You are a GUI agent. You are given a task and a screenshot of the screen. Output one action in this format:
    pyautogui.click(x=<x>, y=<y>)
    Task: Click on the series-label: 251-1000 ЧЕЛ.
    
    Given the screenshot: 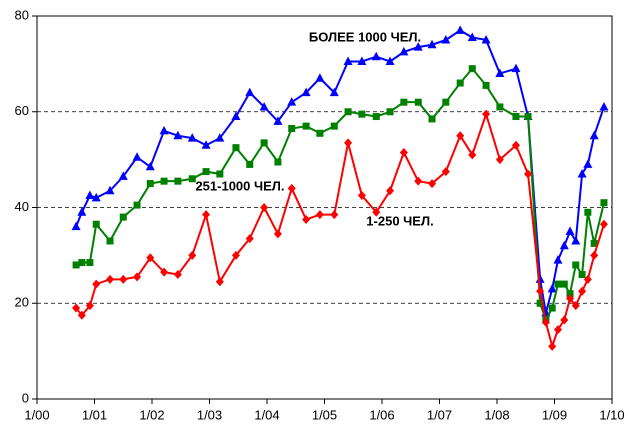 What is the action you would take?
    pyautogui.click(x=239, y=185)
    